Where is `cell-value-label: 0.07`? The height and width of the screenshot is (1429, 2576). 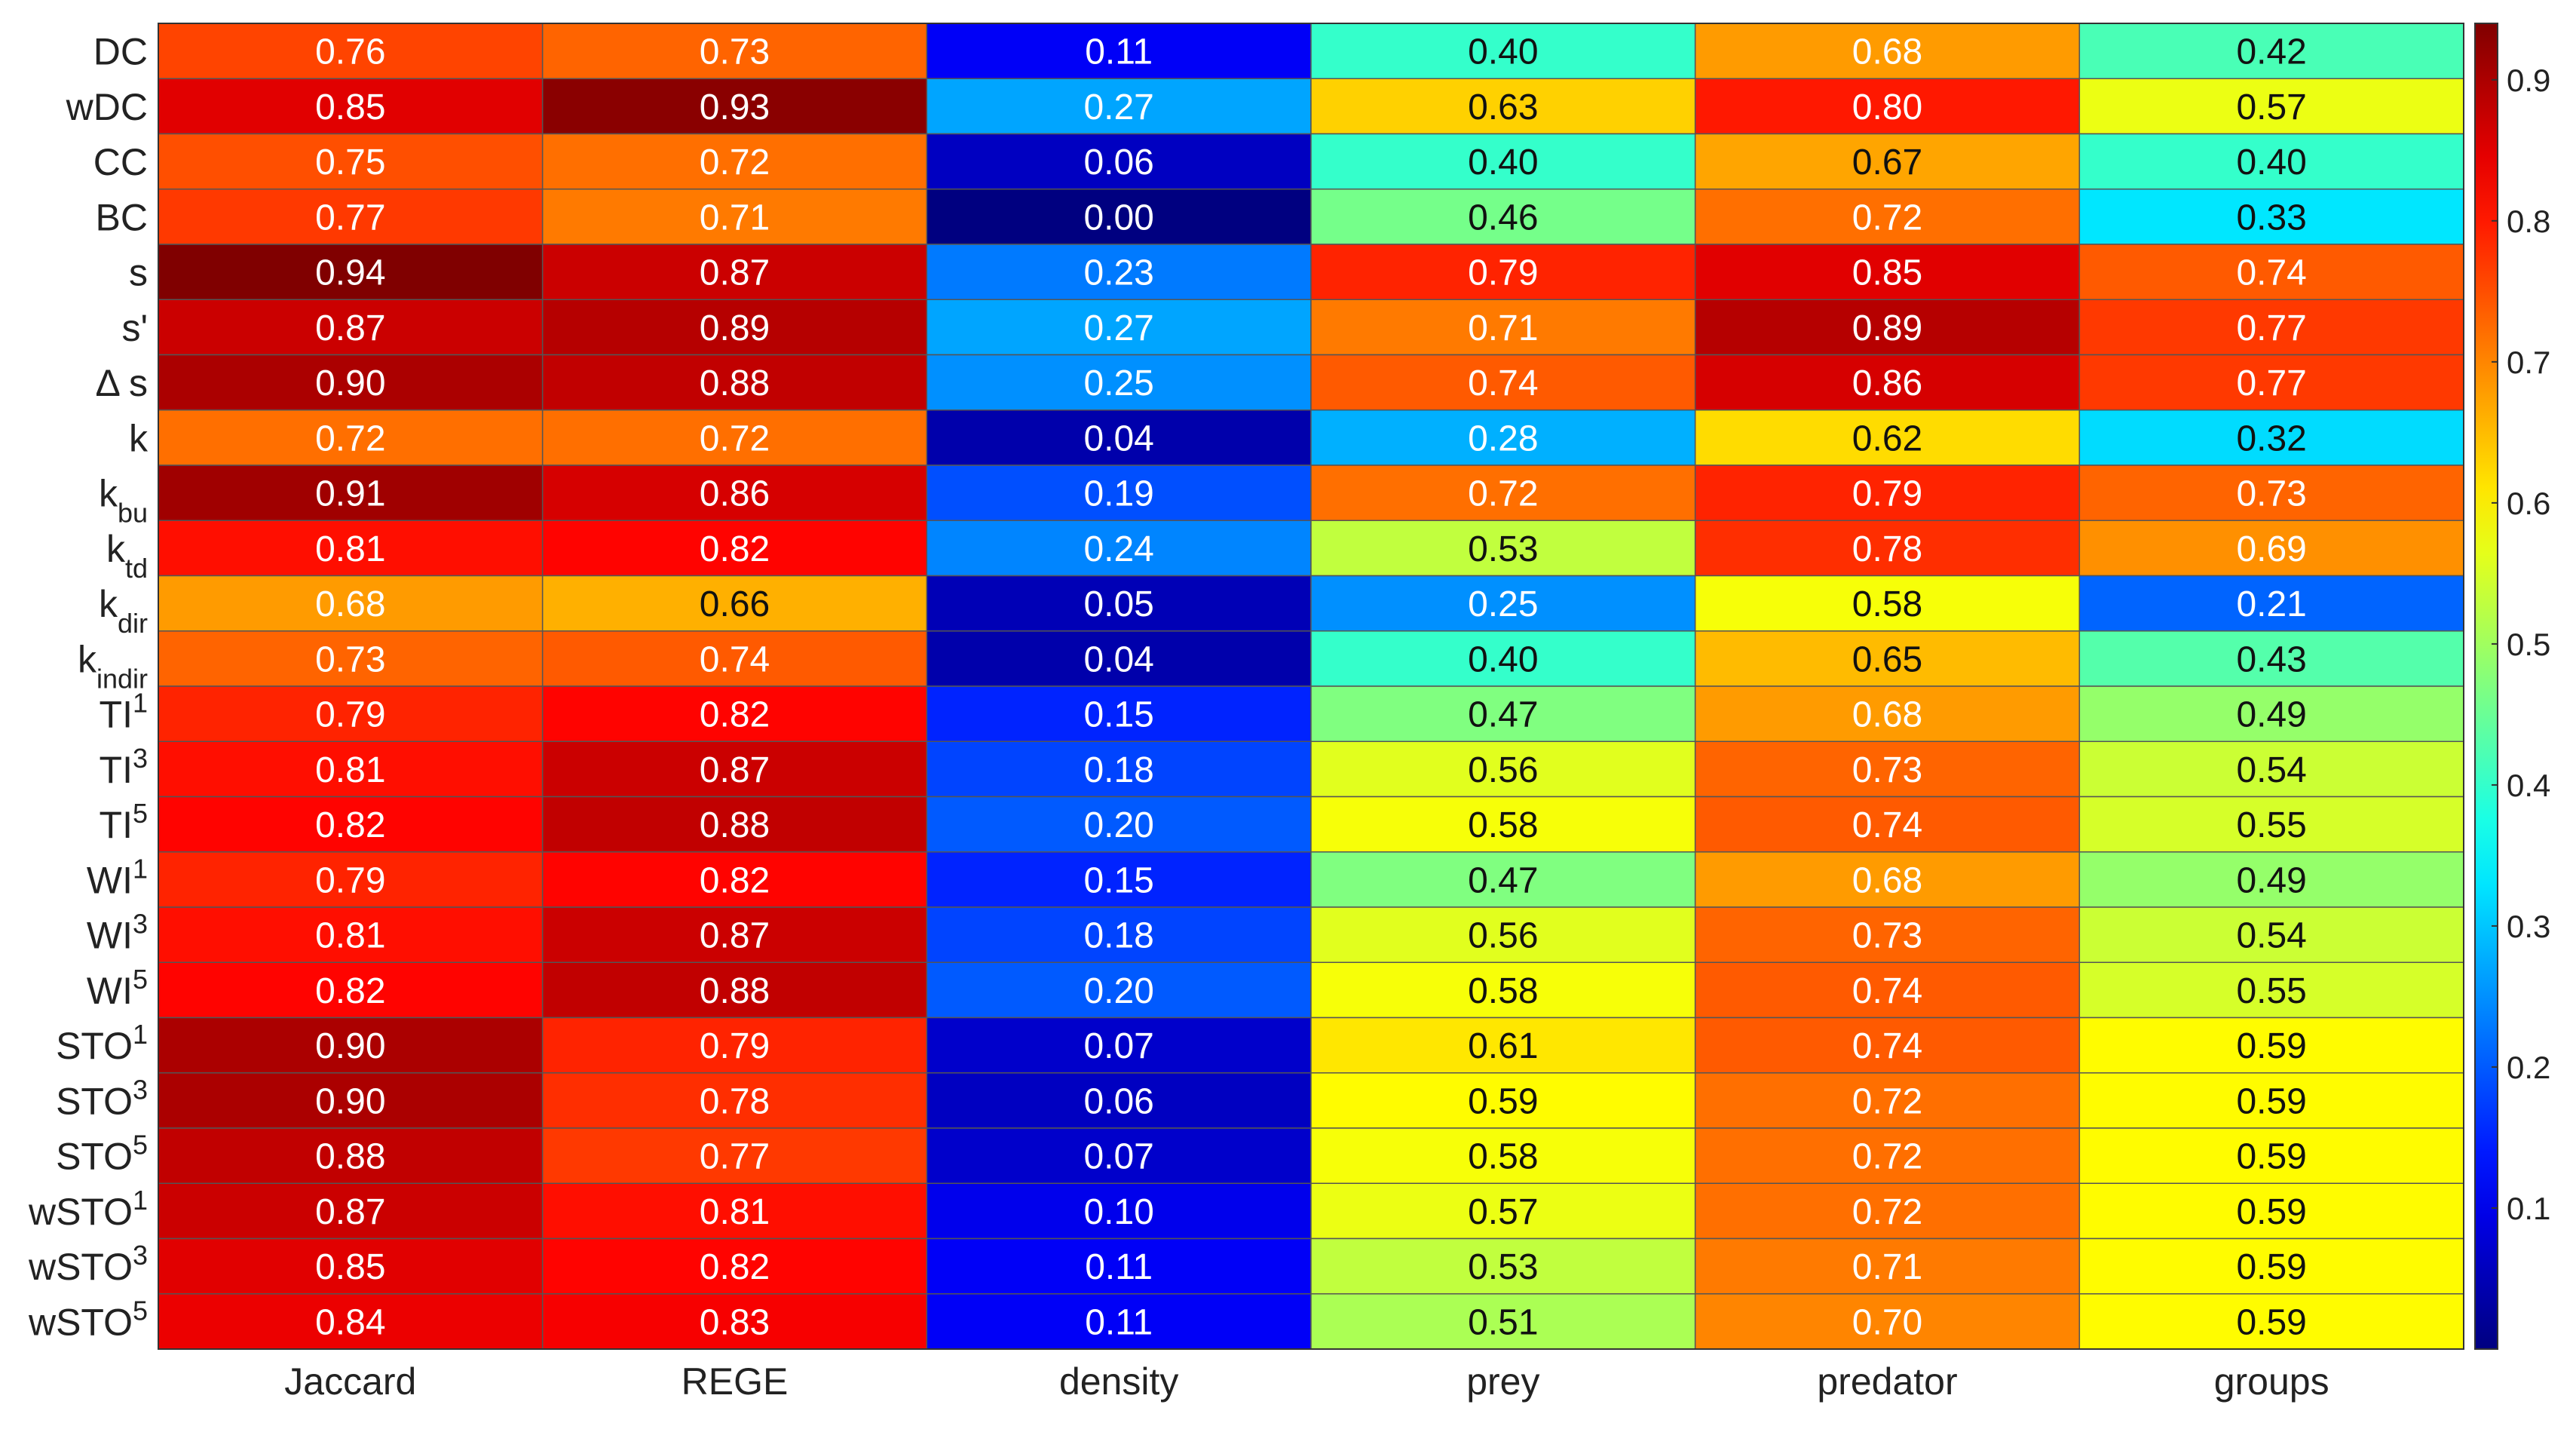
cell-value-label: 0.07 is located at coordinates (1118, 1157).